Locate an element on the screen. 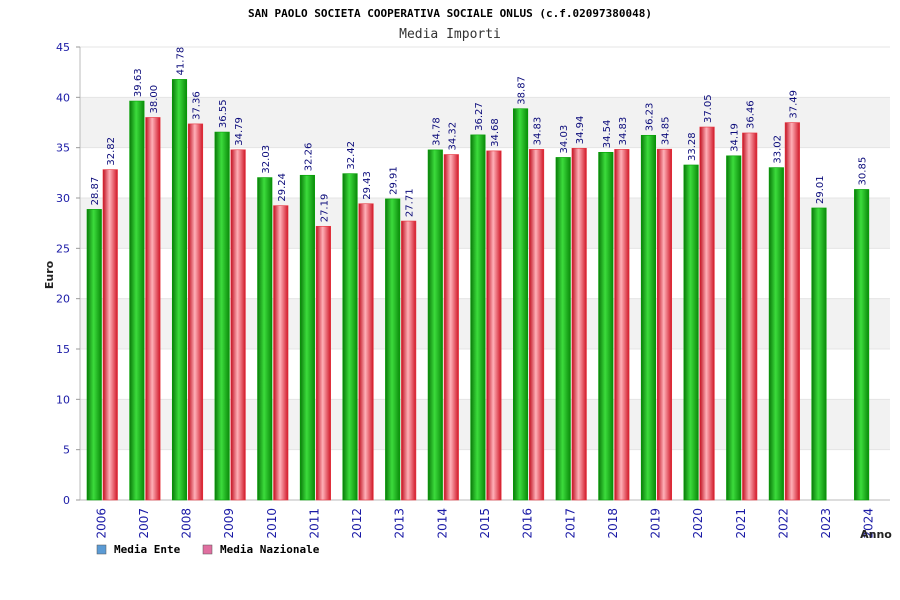 This screenshot has height=600, width=900. x-tick-label: 2006 is located at coordinates (101, 523).